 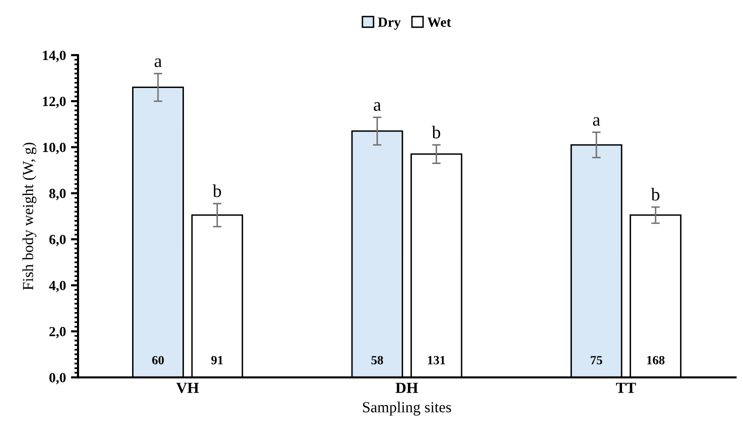 What do you see at coordinates (389, 24) in the screenshot?
I see `legend-label: Dry` at bounding box center [389, 24].